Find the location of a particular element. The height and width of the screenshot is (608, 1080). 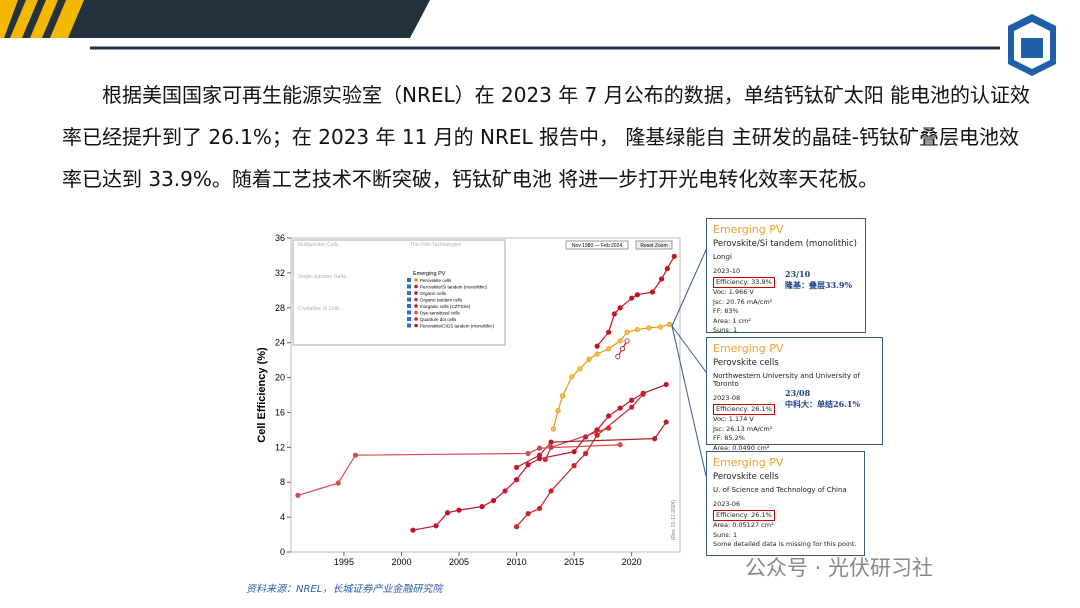

callout-line: Area: 0.0490 cm² is located at coordinates (741, 447).